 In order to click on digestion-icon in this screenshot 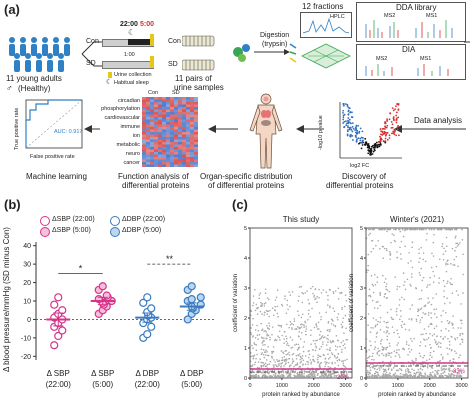, I will do `click(265, 53)`.